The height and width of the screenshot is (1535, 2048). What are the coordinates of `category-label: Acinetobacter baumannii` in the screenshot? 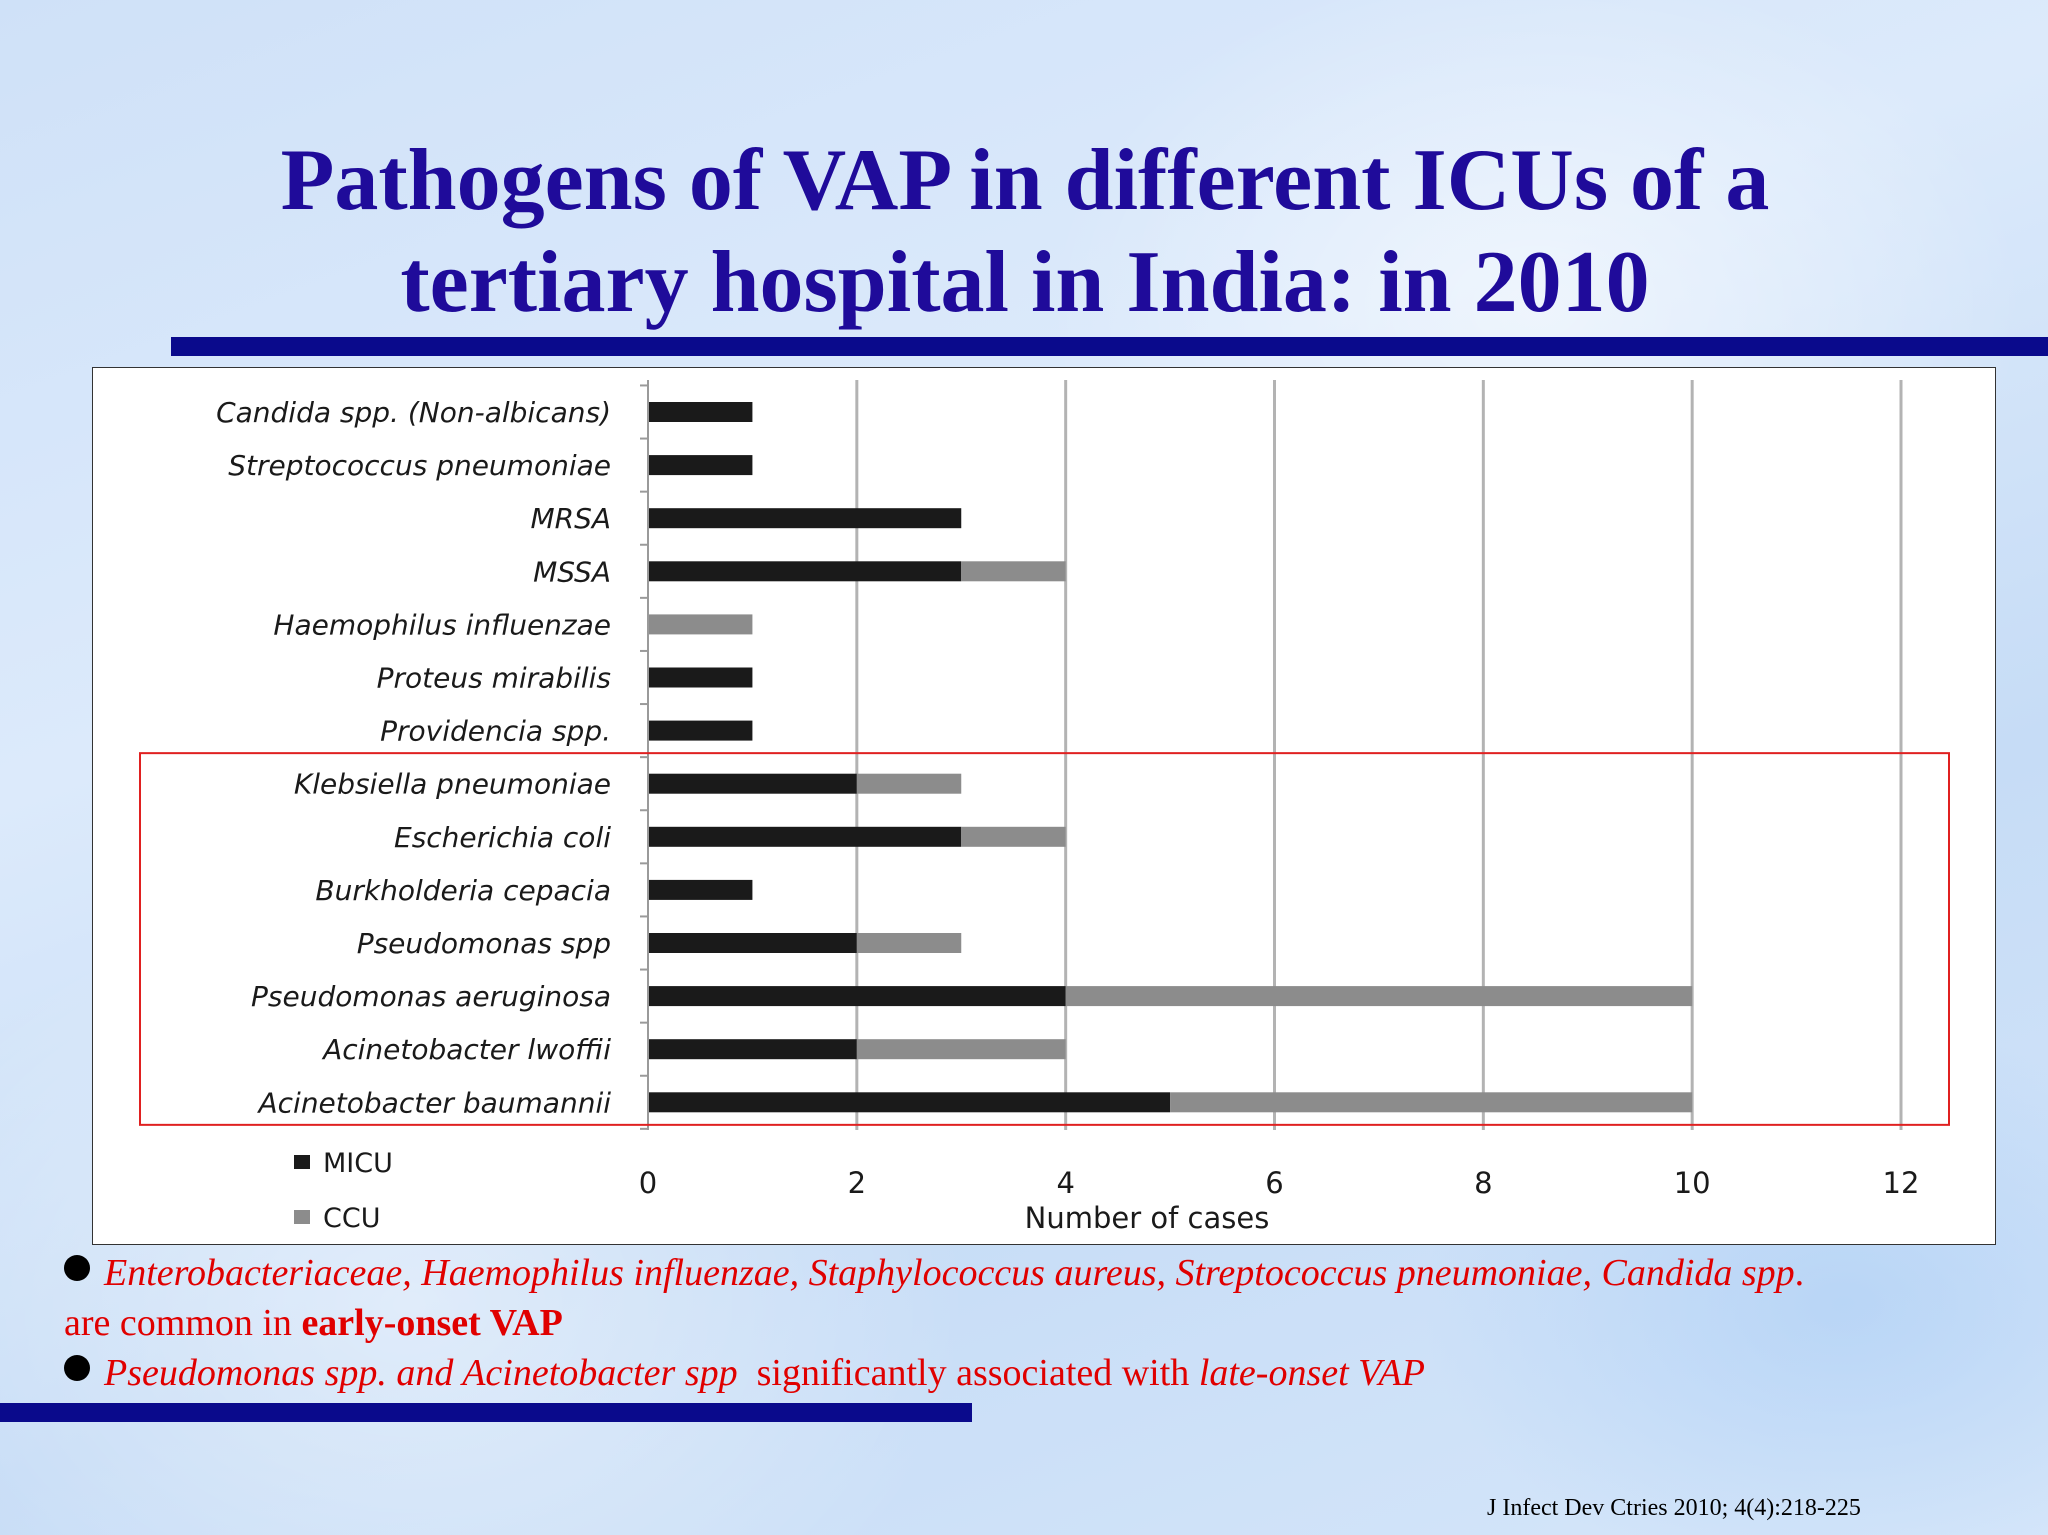 It's located at (433, 1102).